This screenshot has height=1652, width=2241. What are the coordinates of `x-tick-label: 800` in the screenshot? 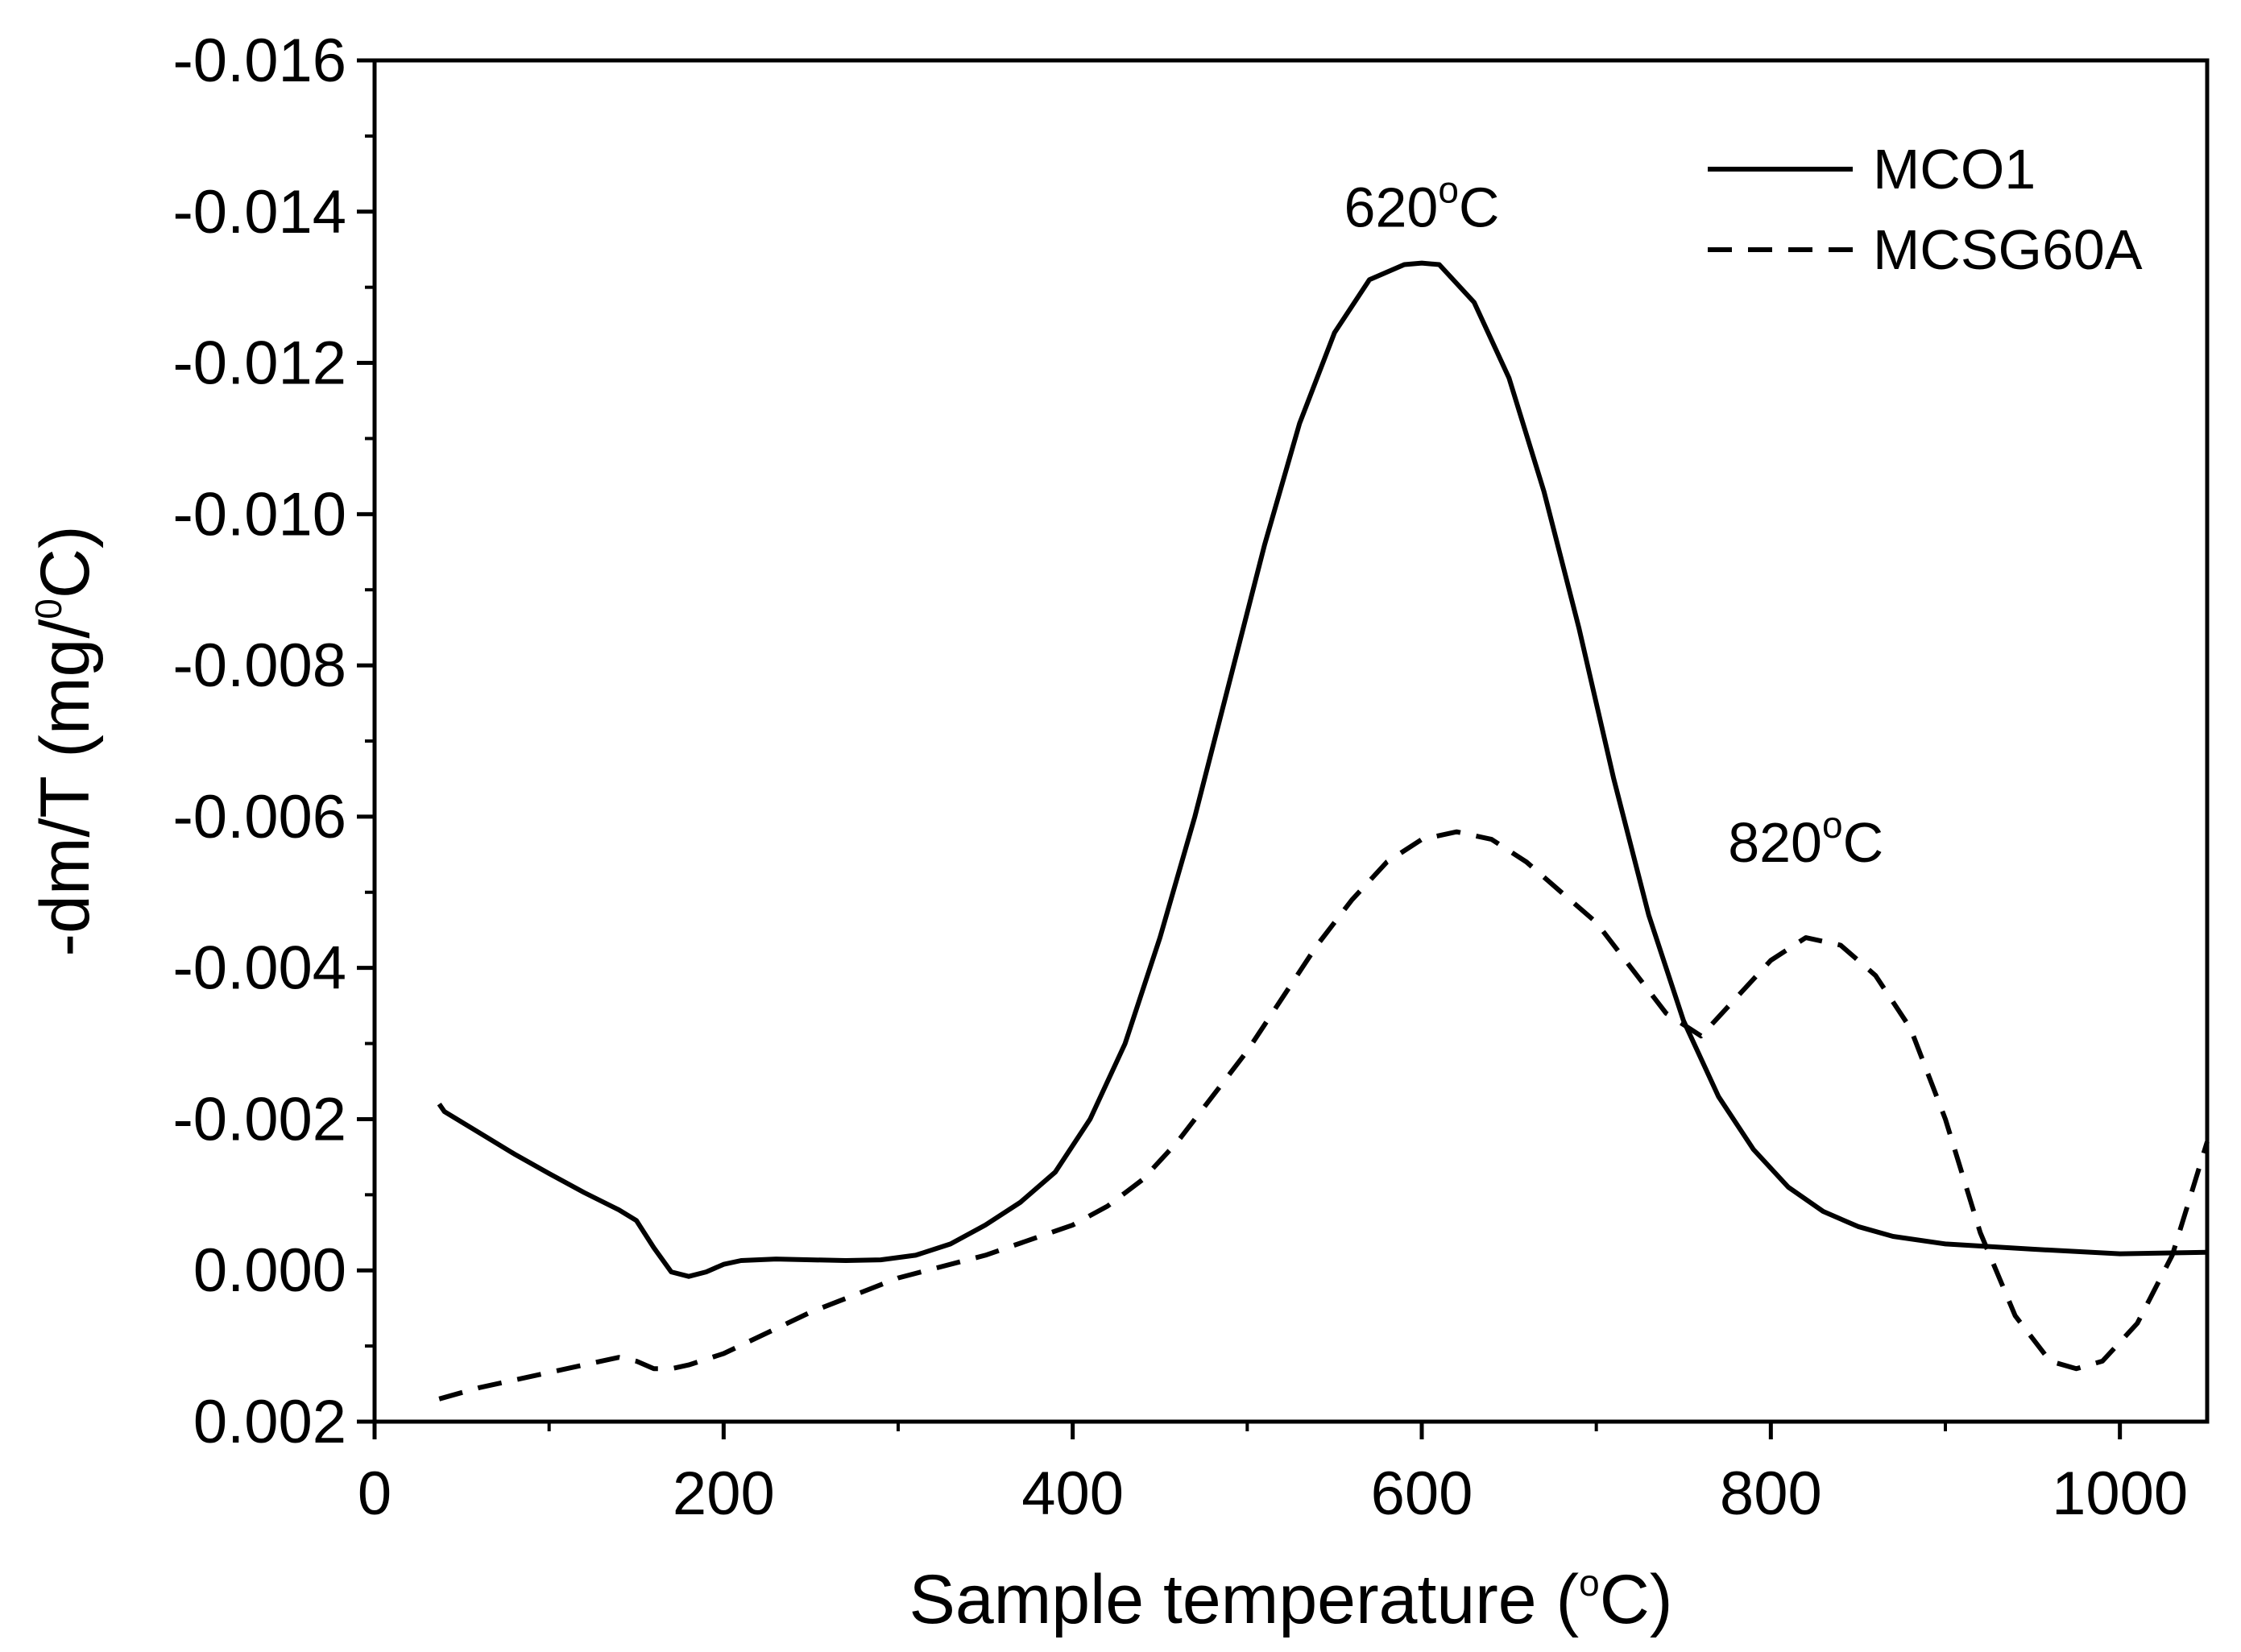 It's located at (1771, 1493).